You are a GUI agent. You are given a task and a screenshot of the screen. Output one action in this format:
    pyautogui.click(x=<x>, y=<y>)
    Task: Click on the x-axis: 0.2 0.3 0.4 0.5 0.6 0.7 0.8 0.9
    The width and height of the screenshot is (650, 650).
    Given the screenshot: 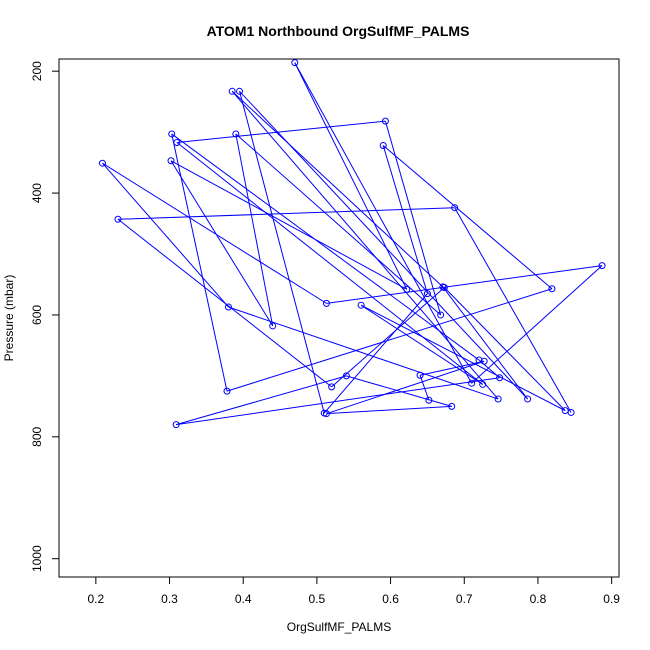 What is the action you would take?
    pyautogui.click(x=353, y=591)
    